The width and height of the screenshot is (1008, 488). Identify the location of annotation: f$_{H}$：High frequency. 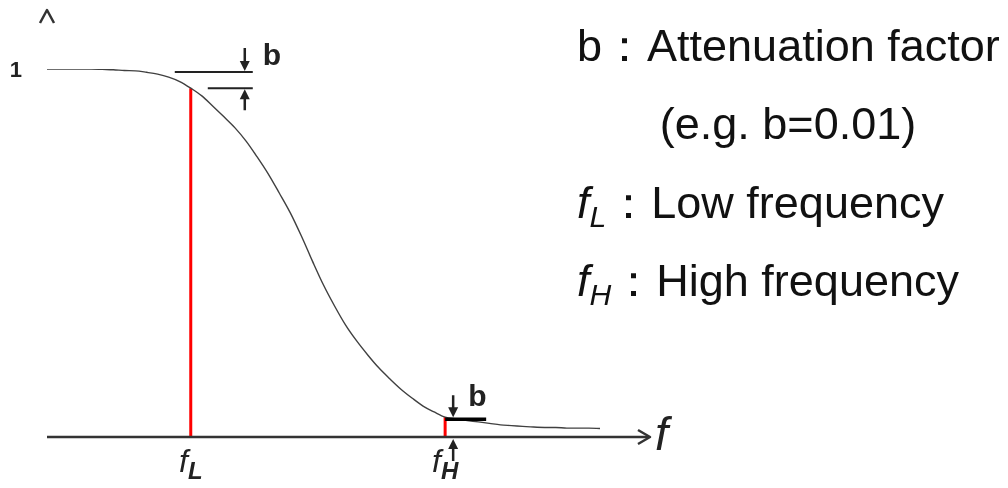
(768, 282).